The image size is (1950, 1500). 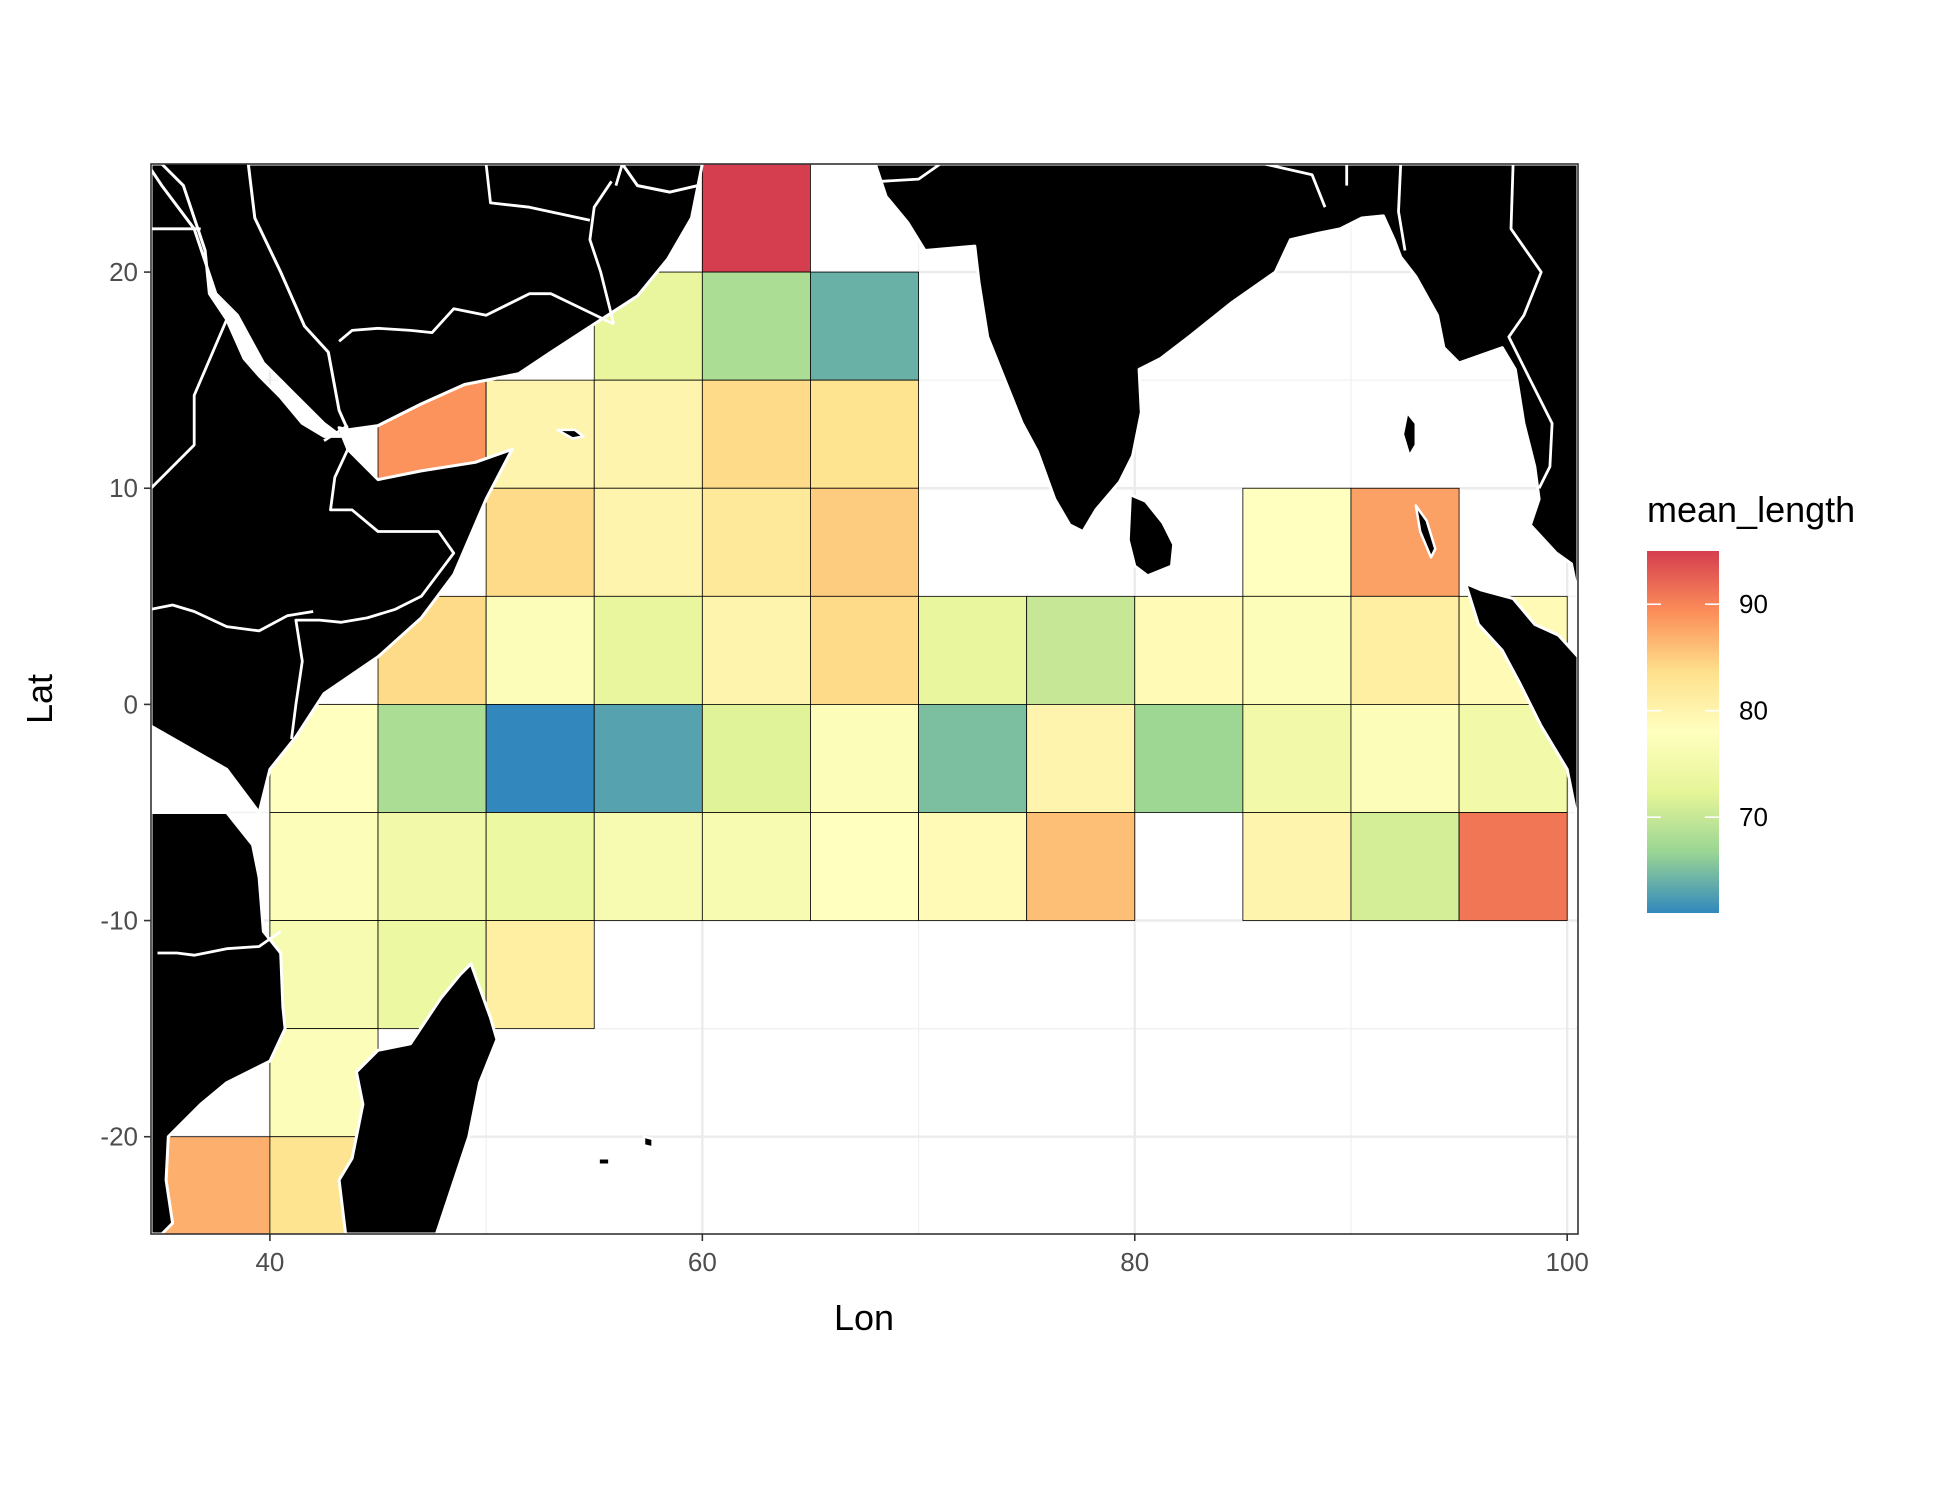 What do you see at coordinates (1151, 535) in the screenshot?
I see `land-sri-lanka` at bounding box center [1151, 535].